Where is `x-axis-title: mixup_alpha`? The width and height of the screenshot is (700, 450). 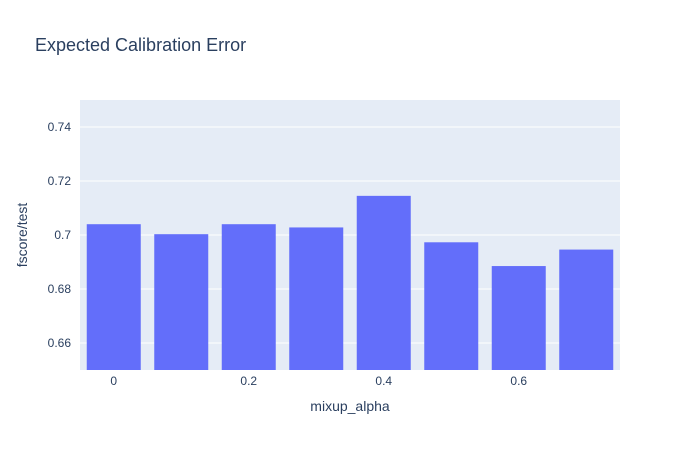
x-axis-title: mixup_alpha is located at coordinates (350, 406).